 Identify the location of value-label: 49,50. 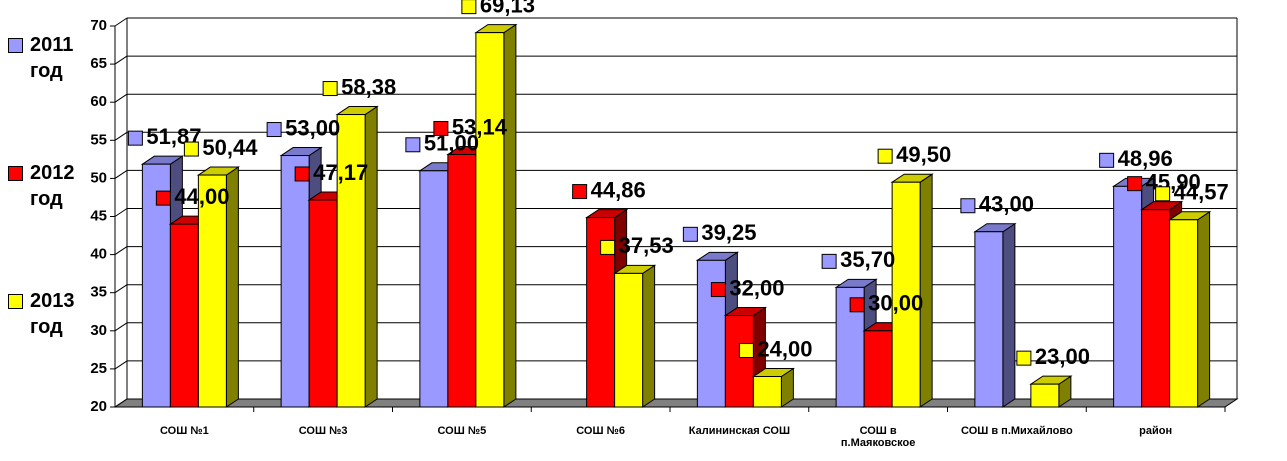
(923, 154).